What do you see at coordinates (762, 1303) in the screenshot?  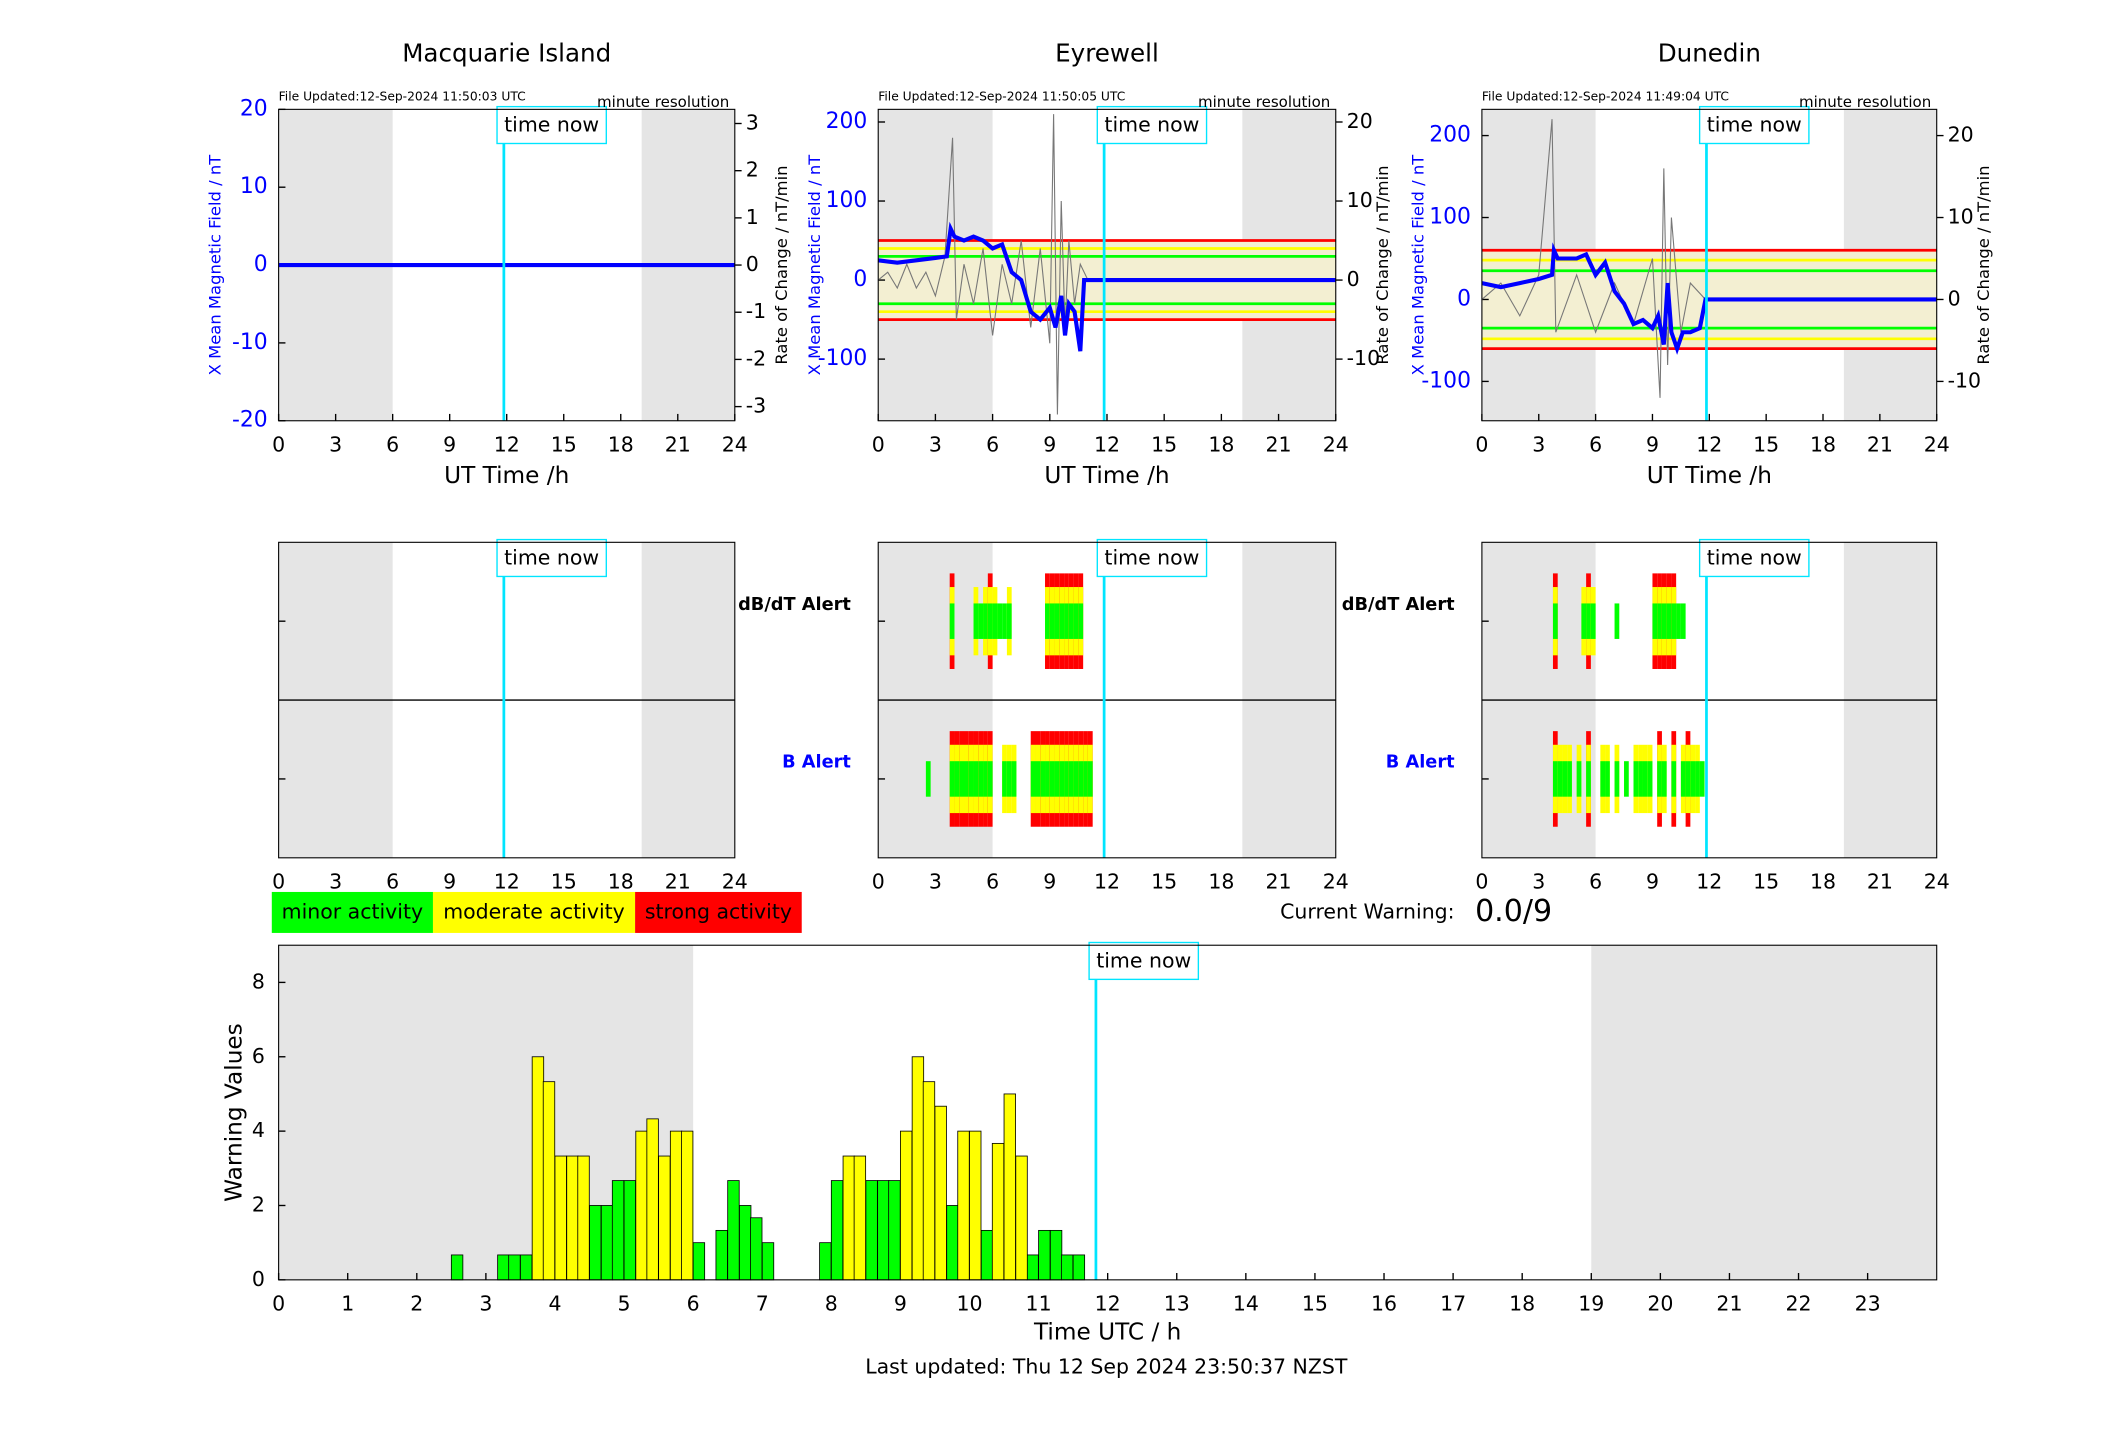 I see `x-tick-label: 7` at bounding box center [762, 1303].